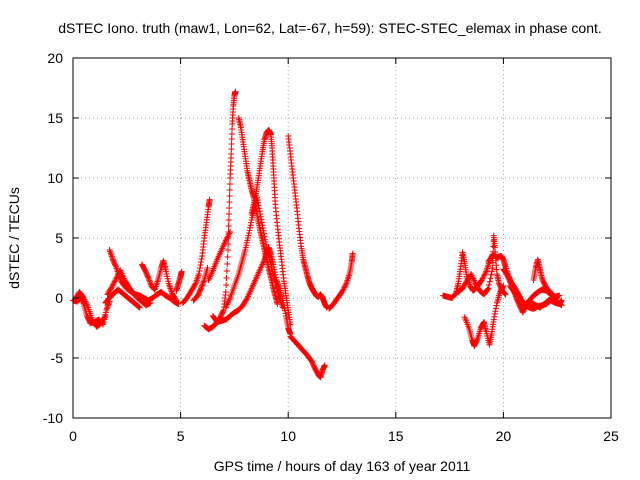 Image resolution: width=640 pixels, height=480 pixels. I want to click on x-tick-label: 15, so click(396, 436).